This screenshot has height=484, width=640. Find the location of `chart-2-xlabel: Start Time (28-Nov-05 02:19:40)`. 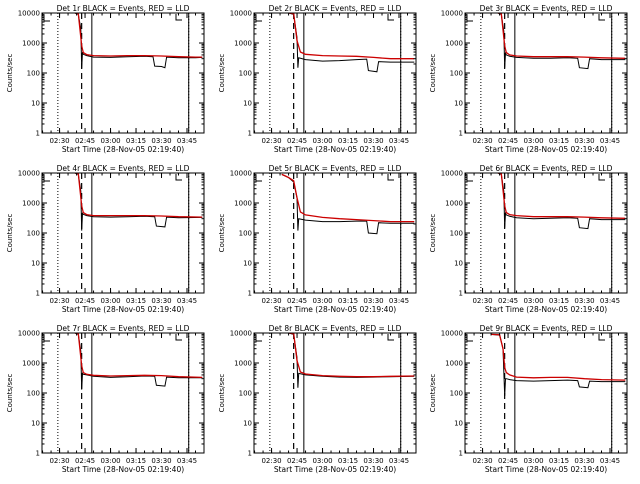

chart-2-xlabel: Start Time (28-Nov-05 02:19:40) is located at coordinates (335, 149).